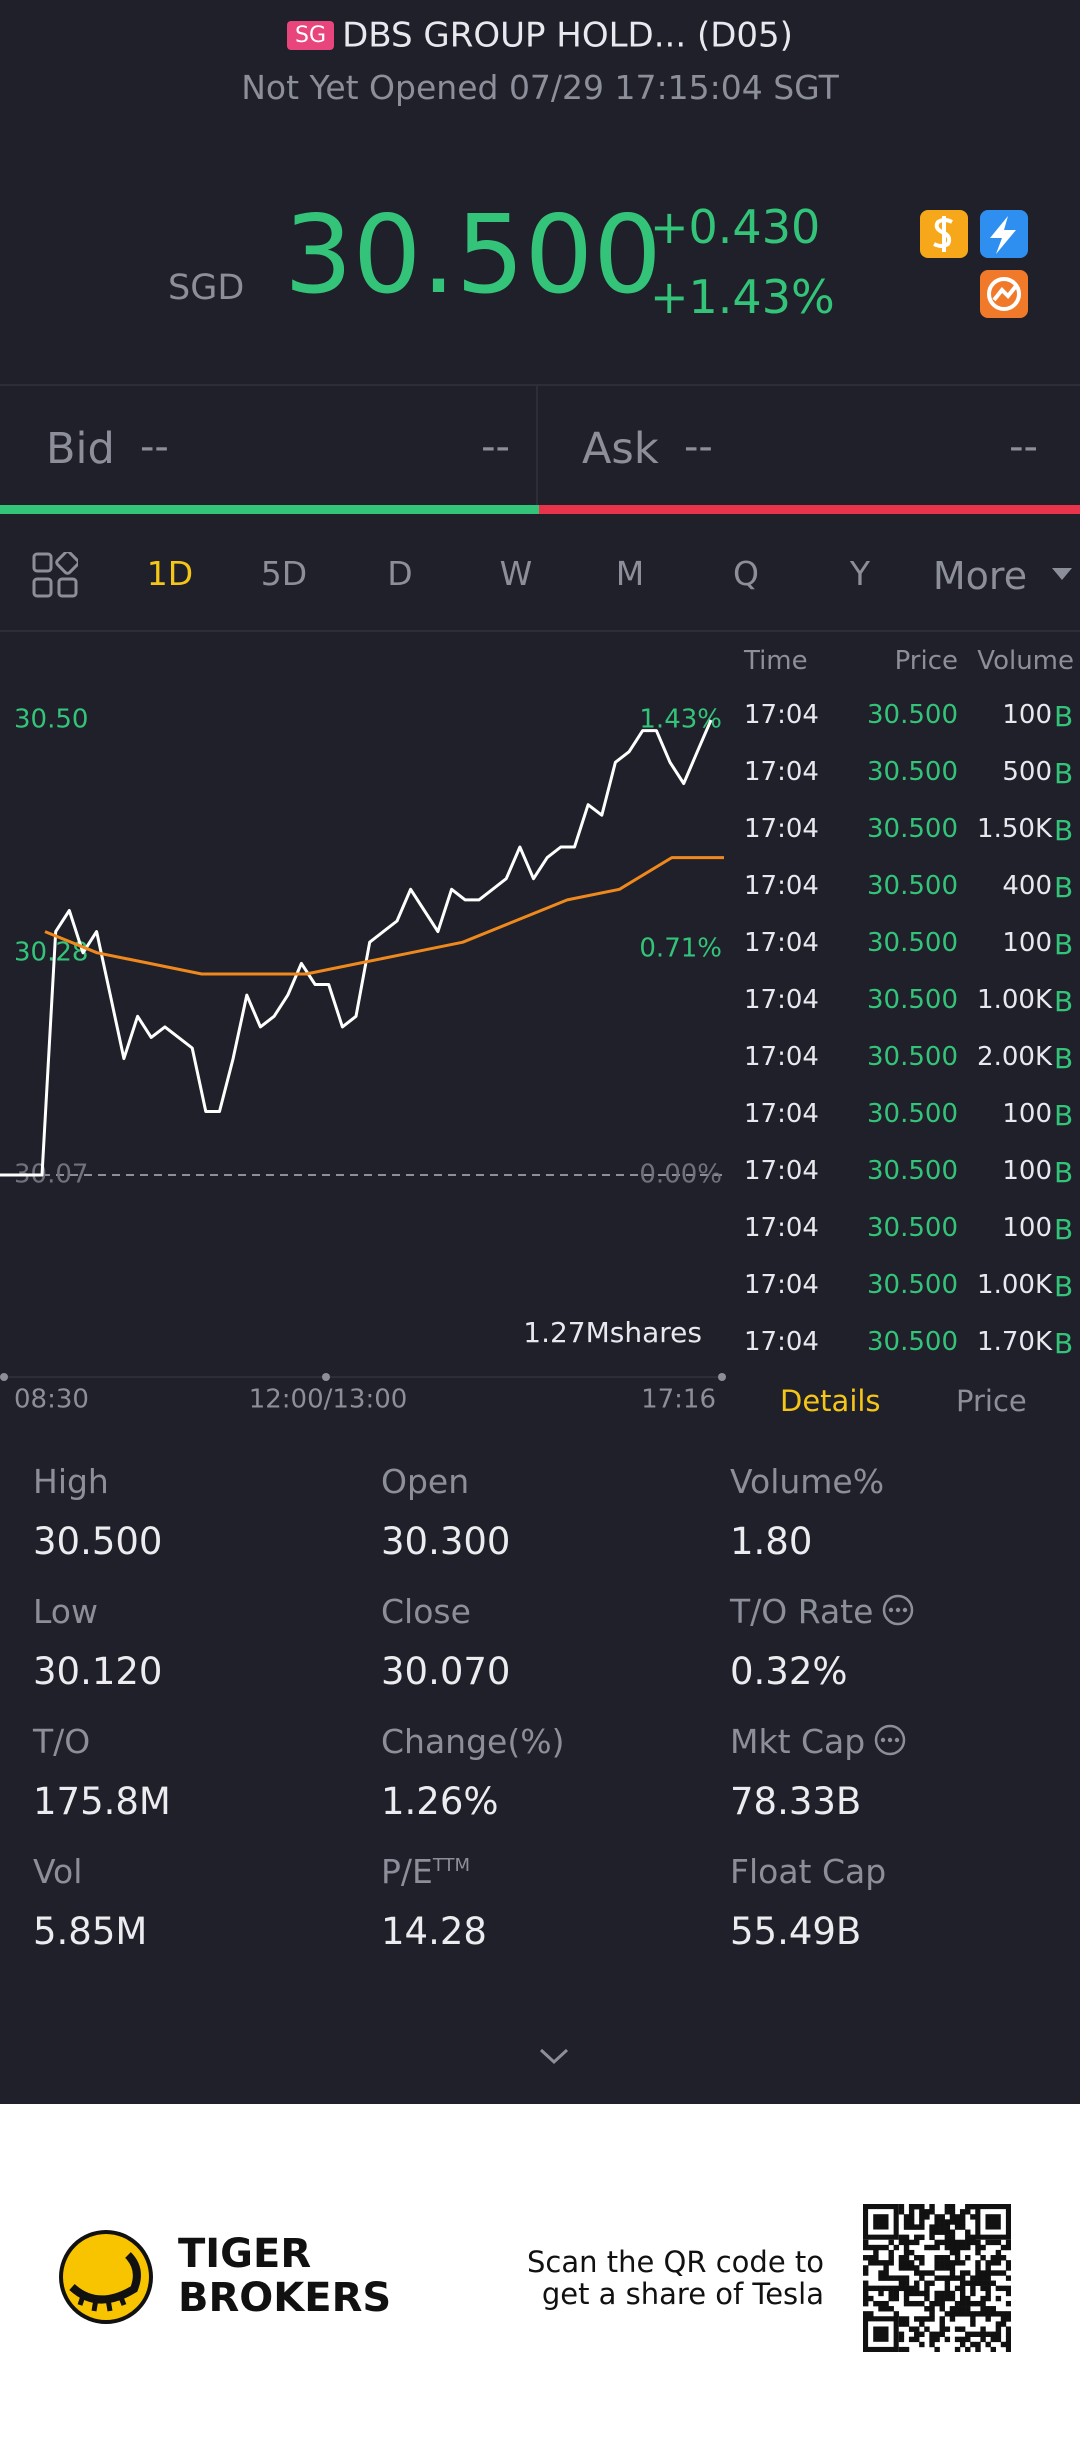 The width and height of the screenshot is (1080, 2449). I want to click on period-tab: More, so click(980, 576).